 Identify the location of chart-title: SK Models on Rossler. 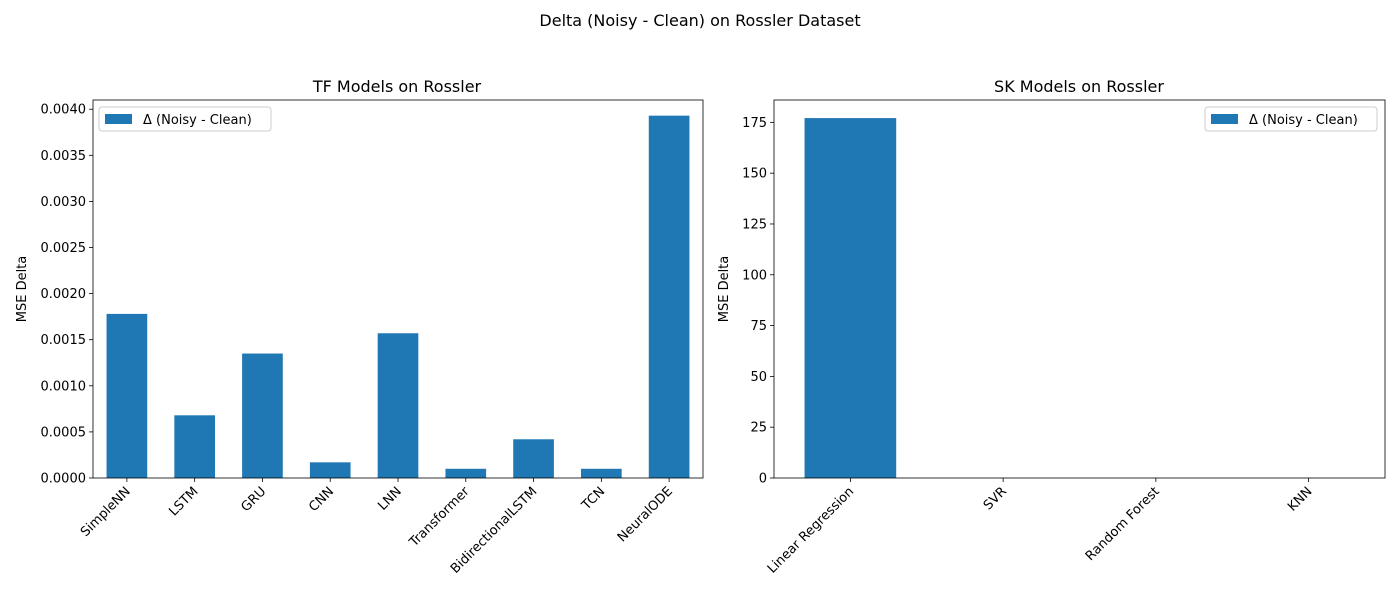
(1079, 86).